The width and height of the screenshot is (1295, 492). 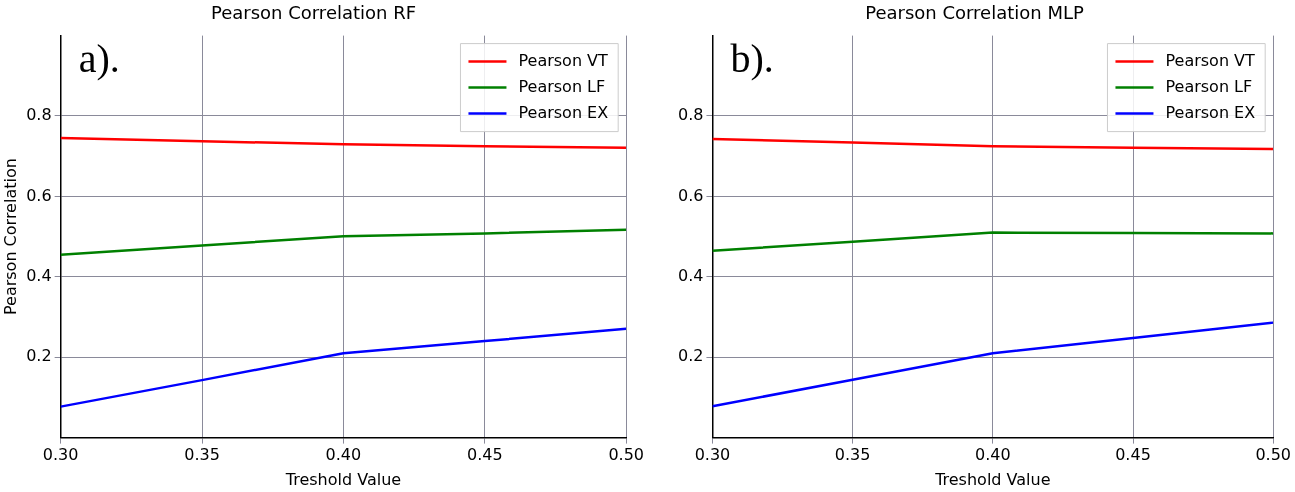 I want to click on annotation: a)., so click(x=99, y=59).